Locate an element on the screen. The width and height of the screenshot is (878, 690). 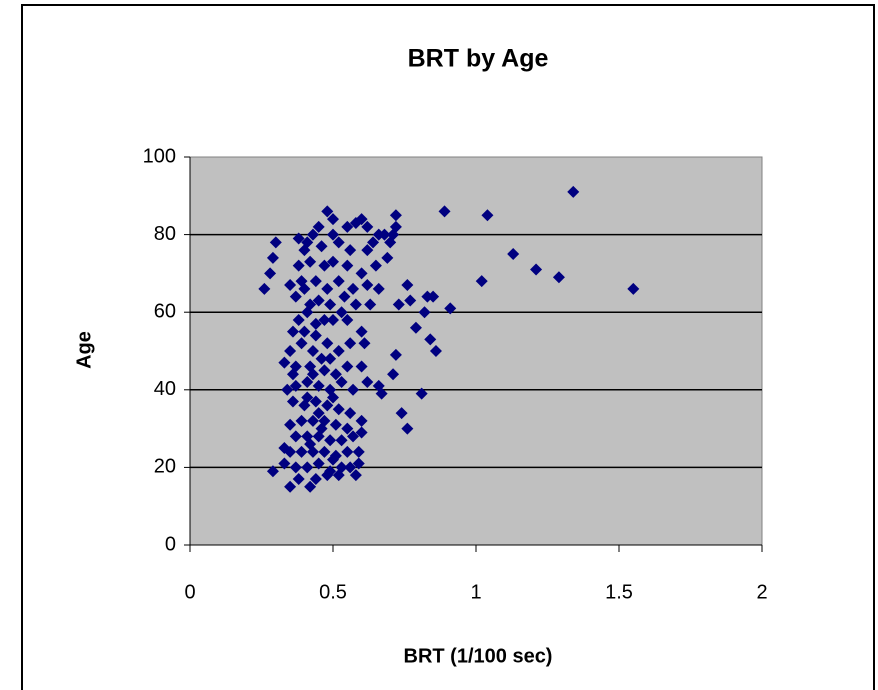
x-tick-label: 1 is located at coordinates (475, 592).